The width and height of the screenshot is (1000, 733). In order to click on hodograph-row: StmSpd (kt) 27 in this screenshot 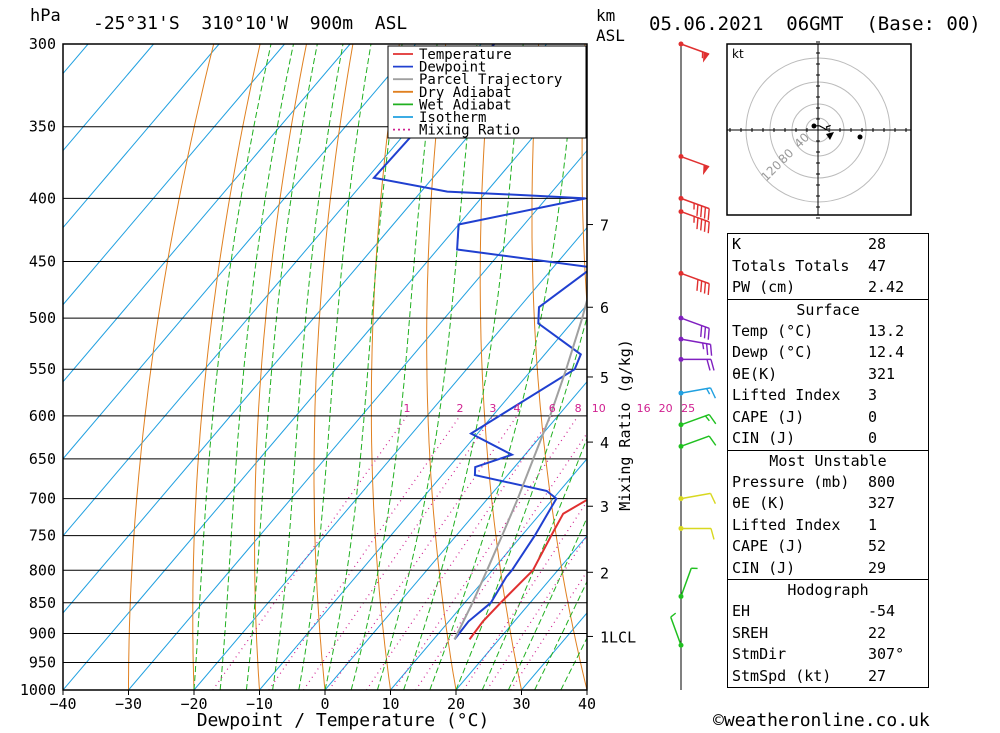, I will do `click(828, 677)`.